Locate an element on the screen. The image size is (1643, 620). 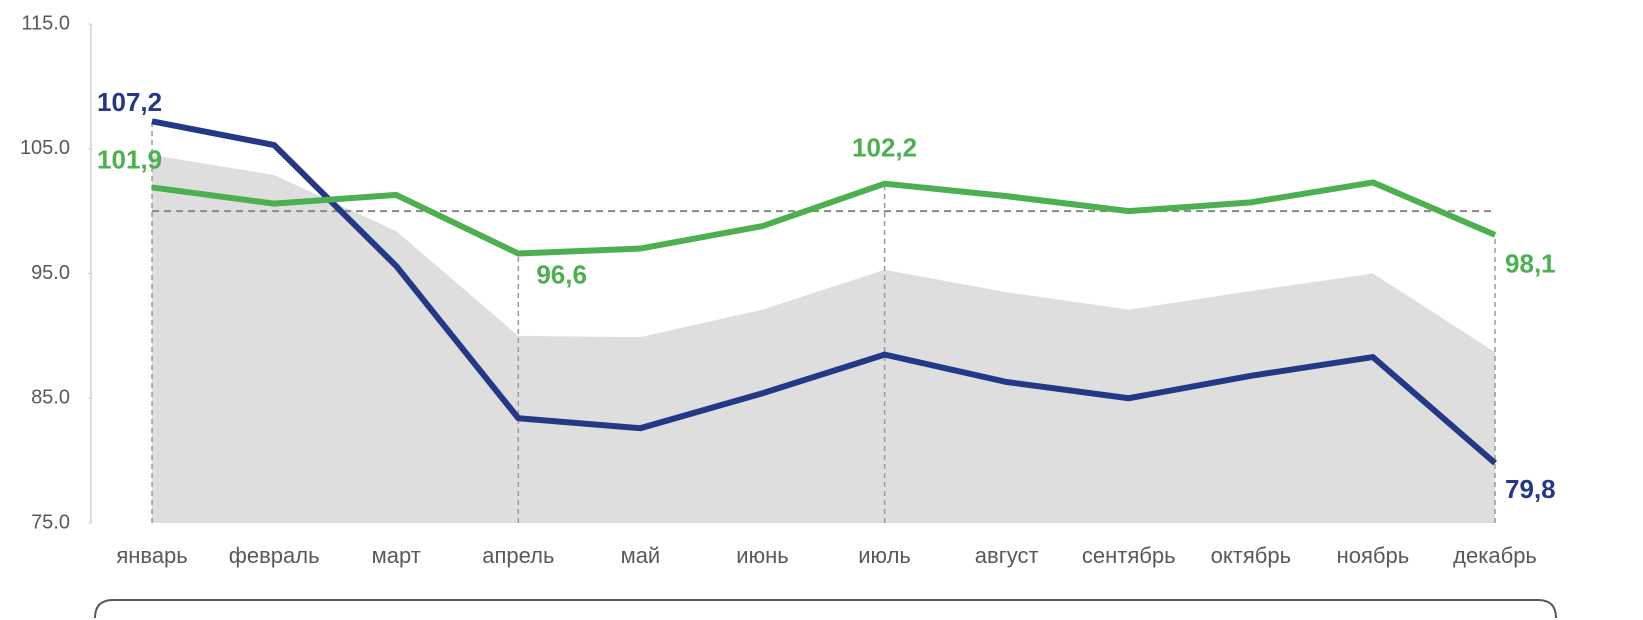
x-tick-label: июль is located at coordinates (884, 555).